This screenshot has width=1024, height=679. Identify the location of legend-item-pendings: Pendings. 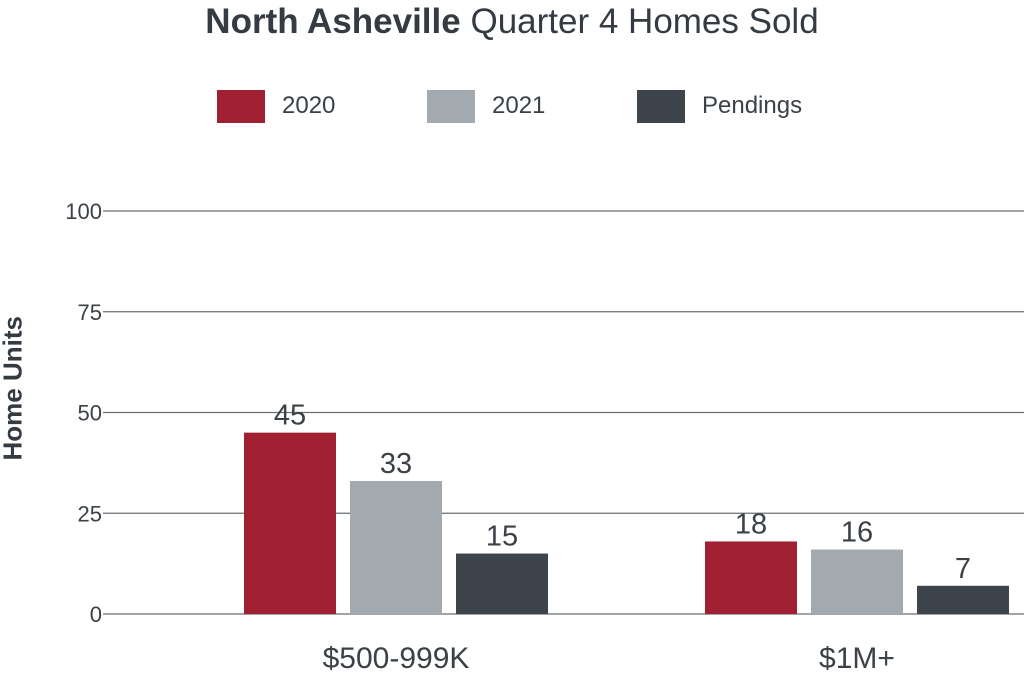
(719, 106).